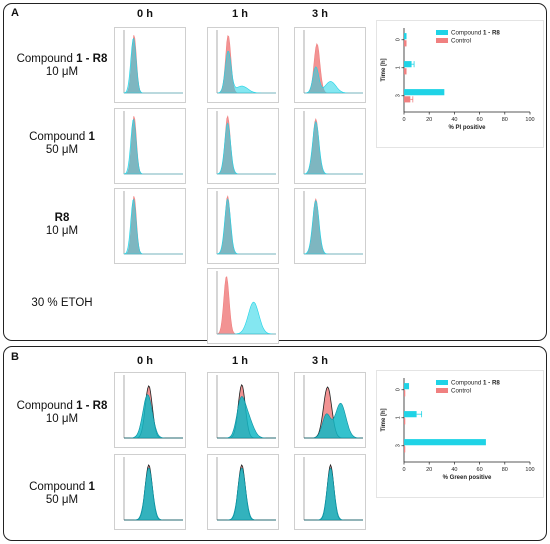  Describe the element at coordinates (15, 357) in the screenshot. I see `panel-b-label: B` at that location.